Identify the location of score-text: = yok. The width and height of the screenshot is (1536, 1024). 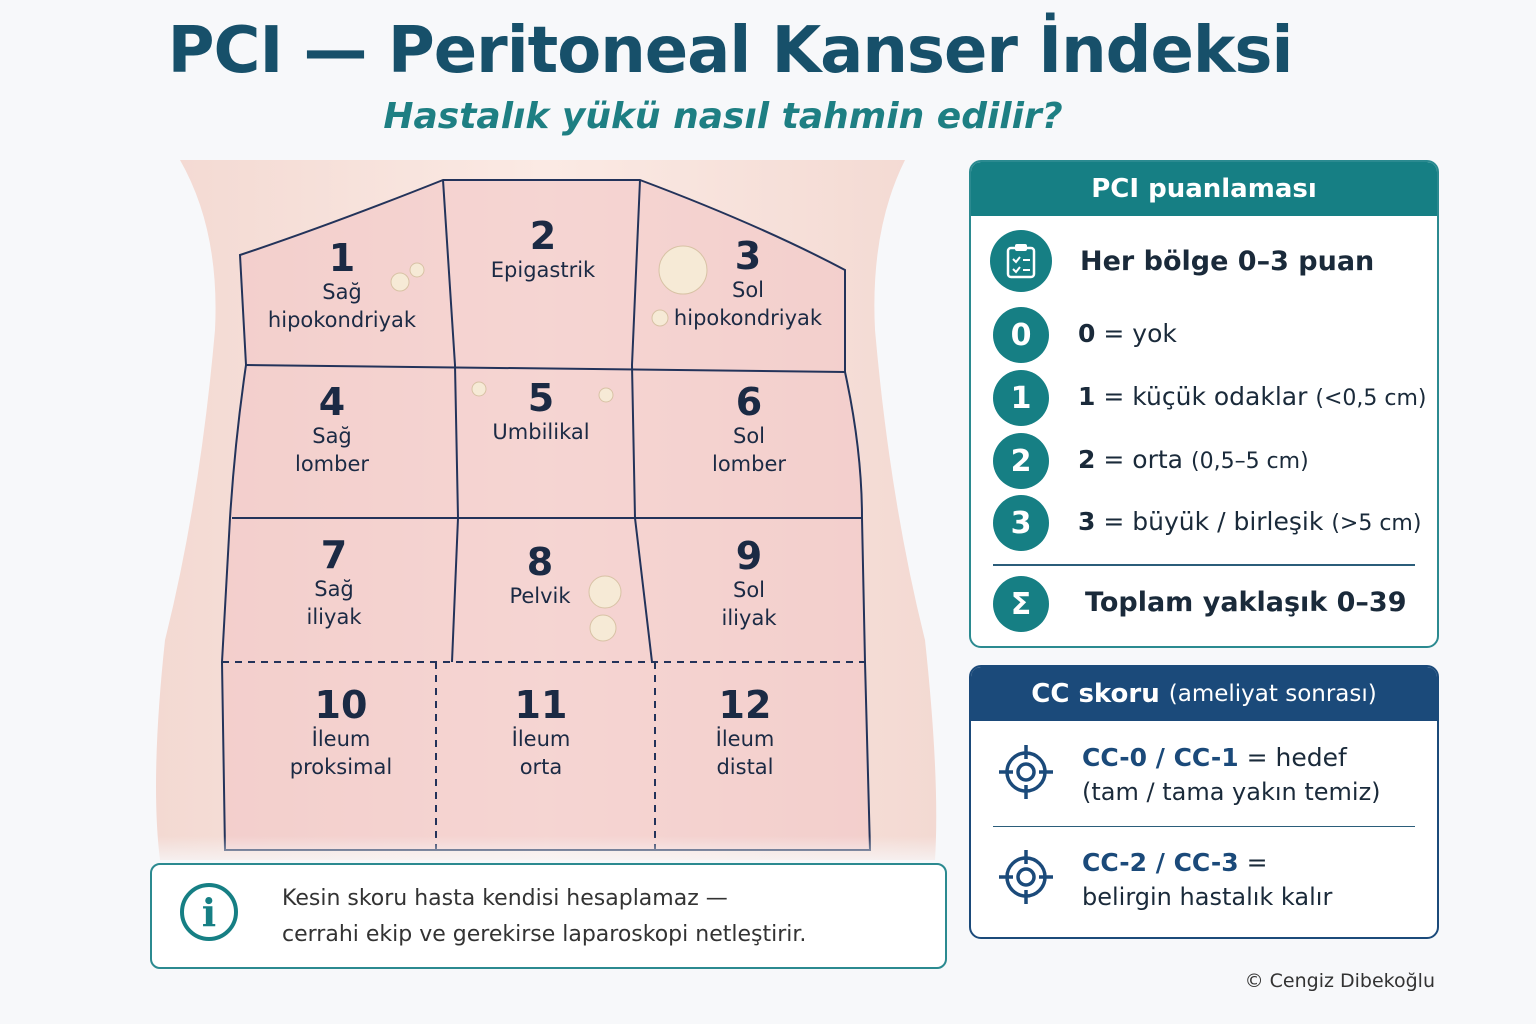
(1140, 333).